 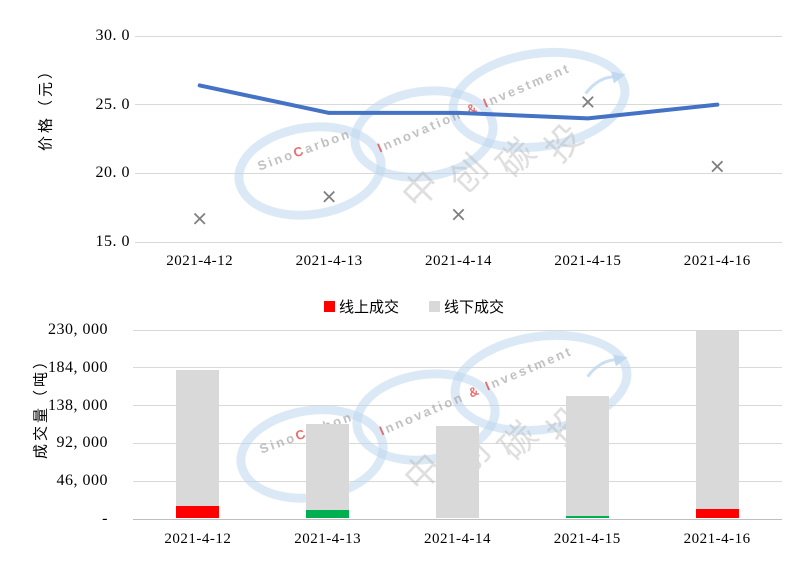 What do you see at coordinates (458, 261) in the screenshot?
I see `price-category-label: 2021-4-14` at bounding box center [458, 261].